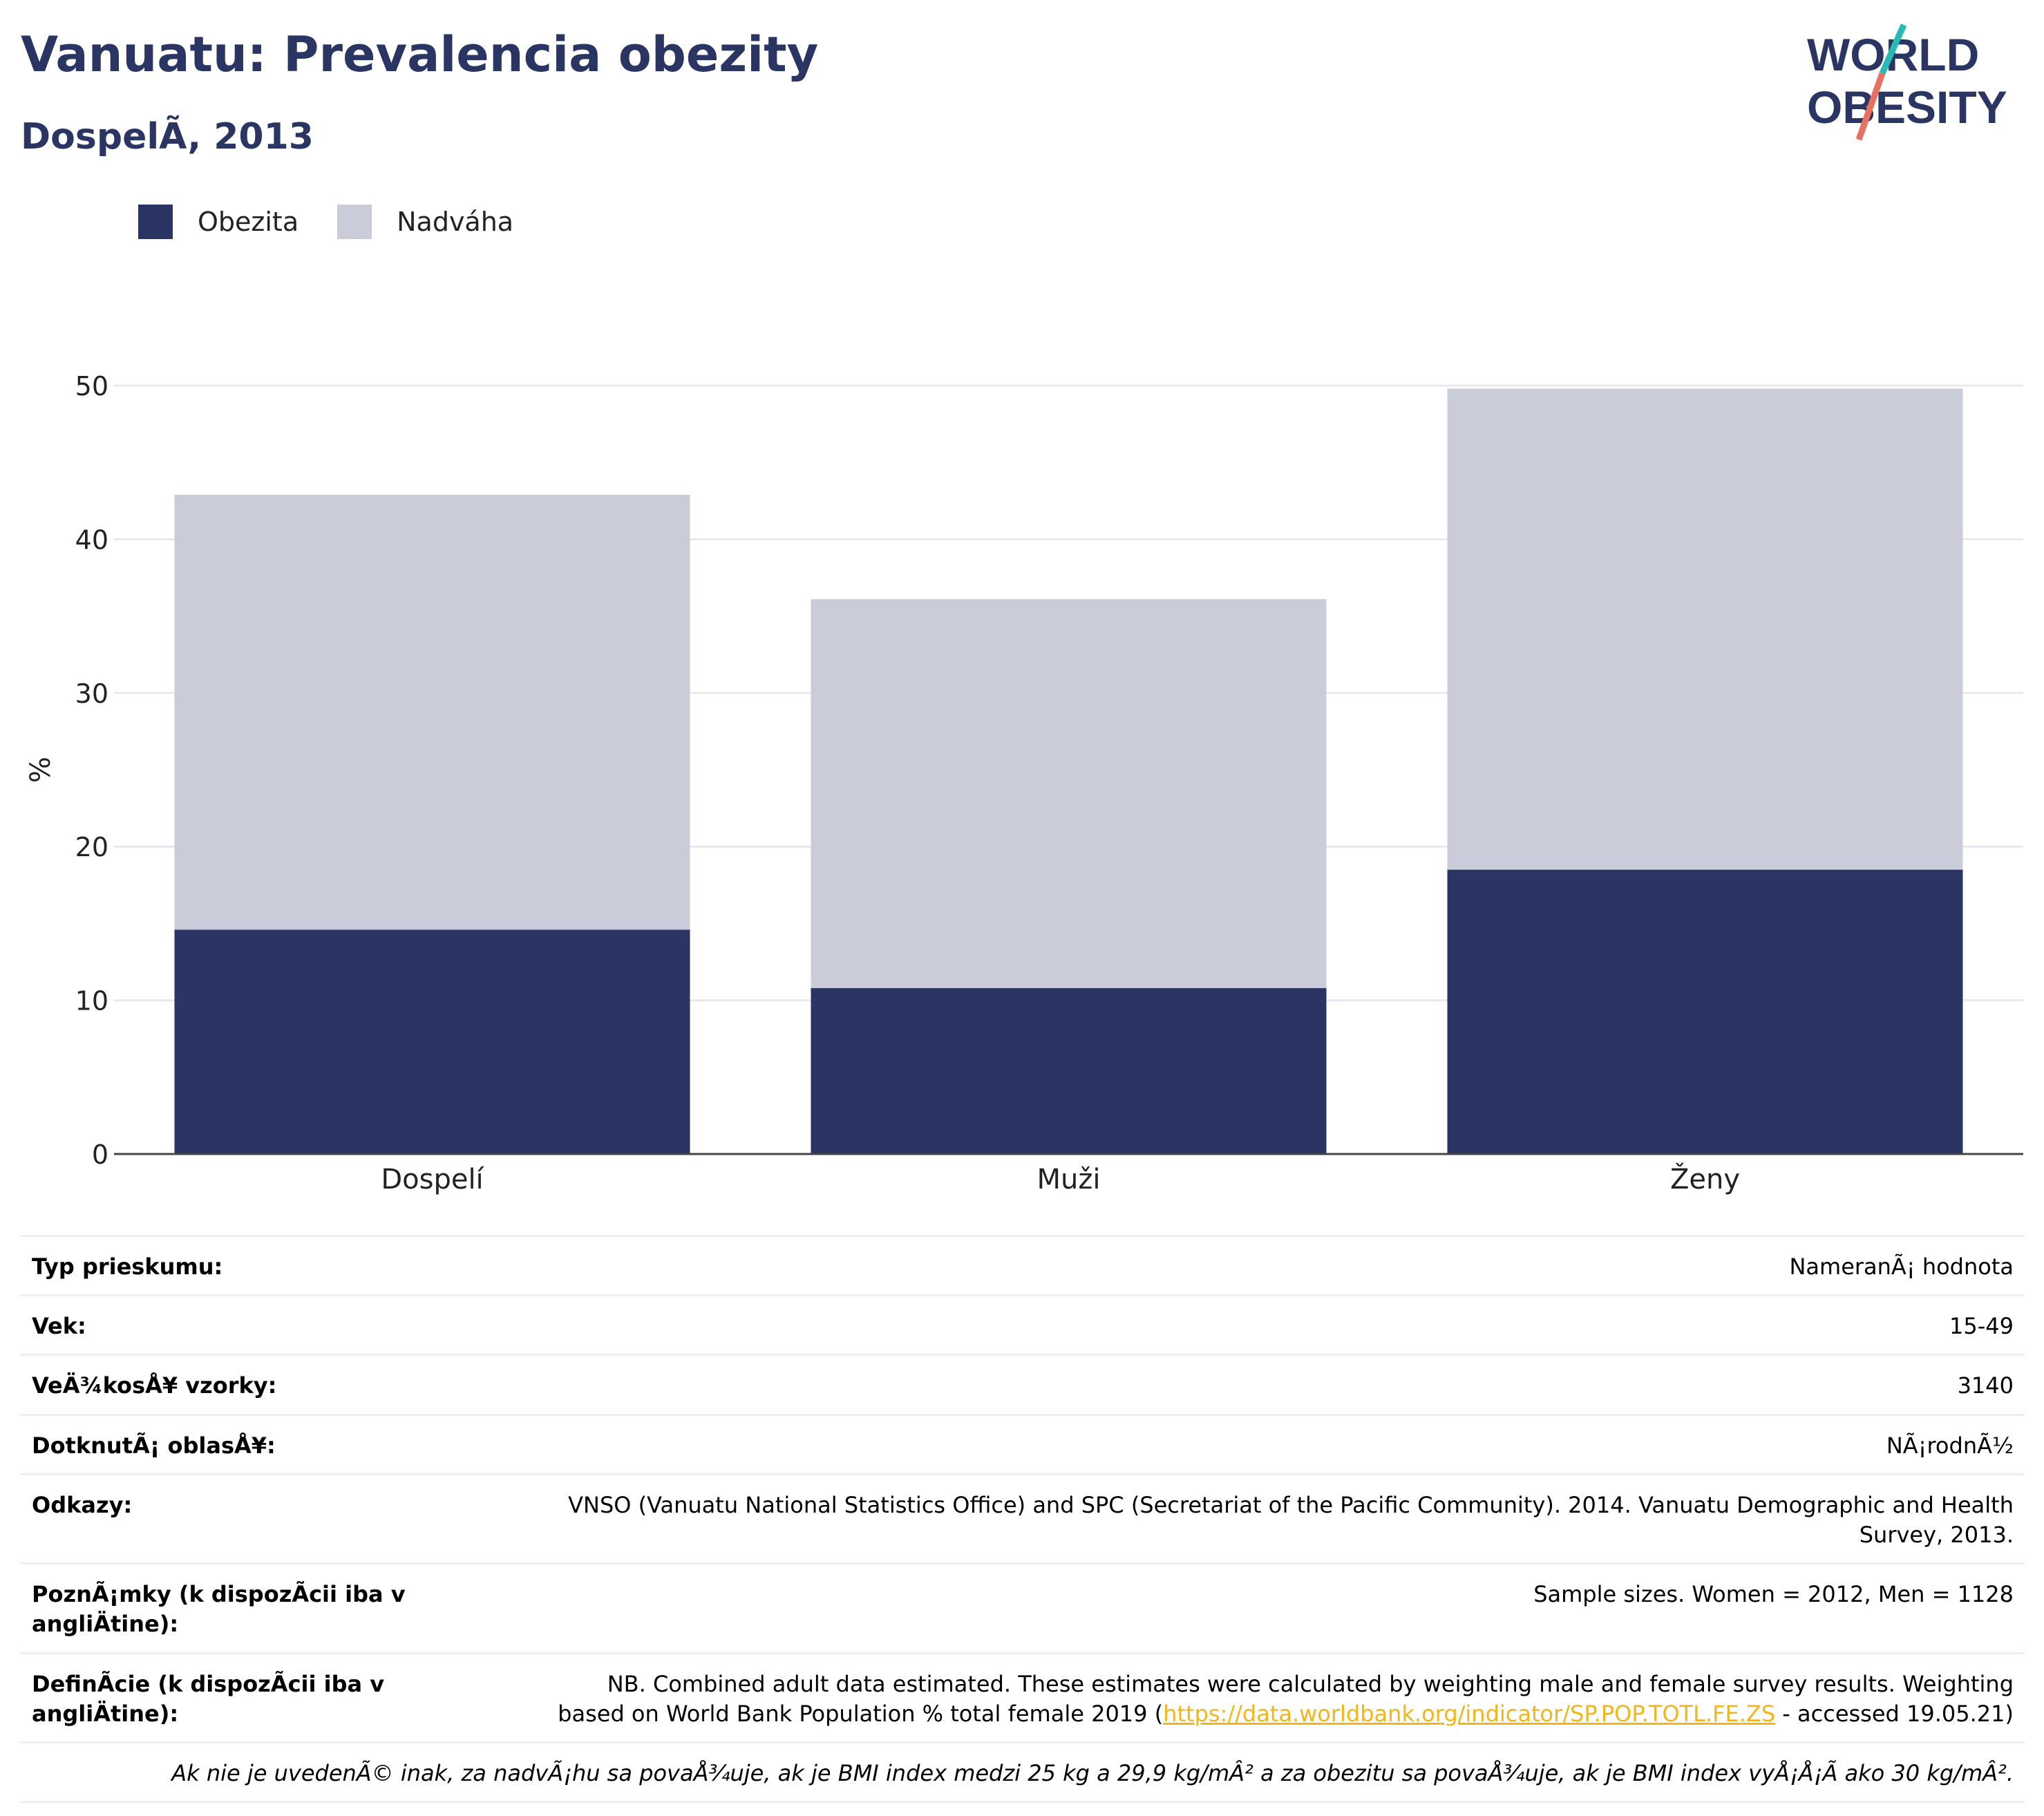 Image resolution: width=2044 pixels, height=1816 pixels. Describe the element at coordinates (1907, 107) in the screenshot. I see `logo-text-obesity: OBESITY` at that location.